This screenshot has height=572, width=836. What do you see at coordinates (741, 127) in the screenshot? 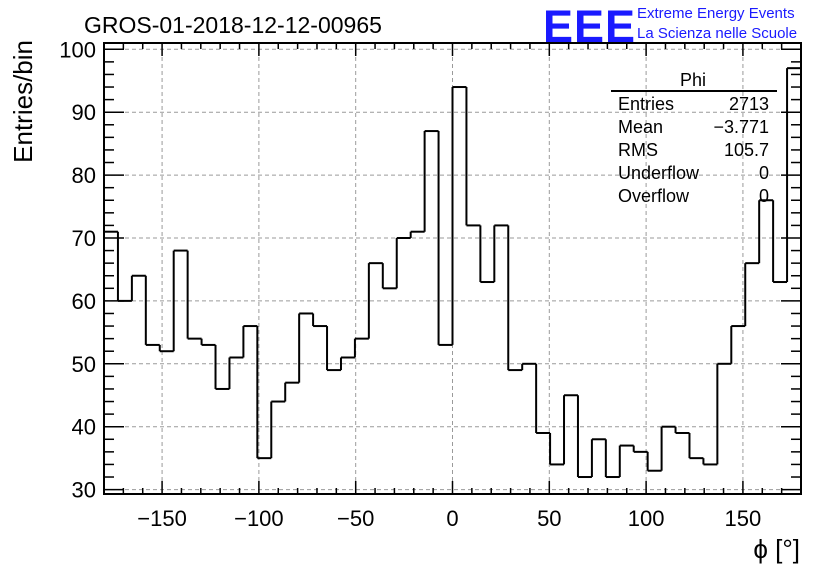
I see `stats-value: −3.771` at bounding box center [741, 127].